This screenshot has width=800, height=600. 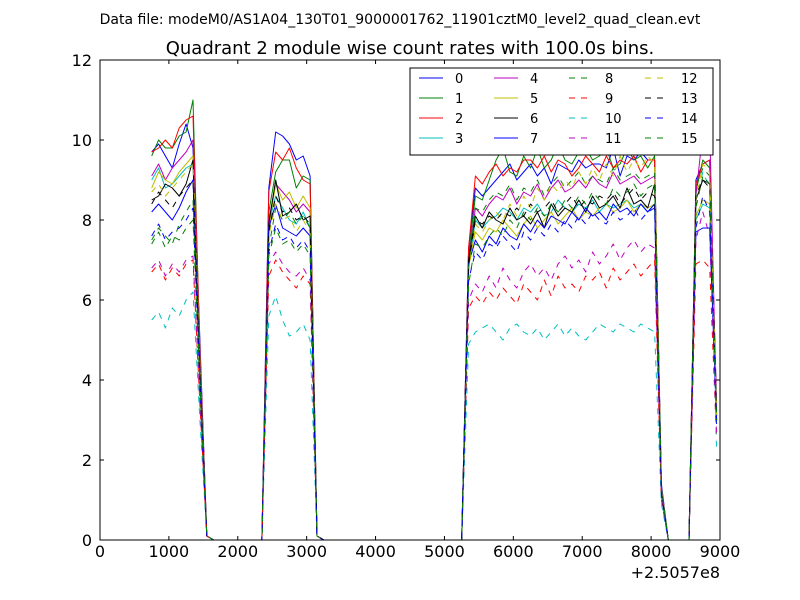 What do you see at coordinates (651, 551) in the screenshot?
I see `x-tick-label: 8000` at bounding box center [651, 551].